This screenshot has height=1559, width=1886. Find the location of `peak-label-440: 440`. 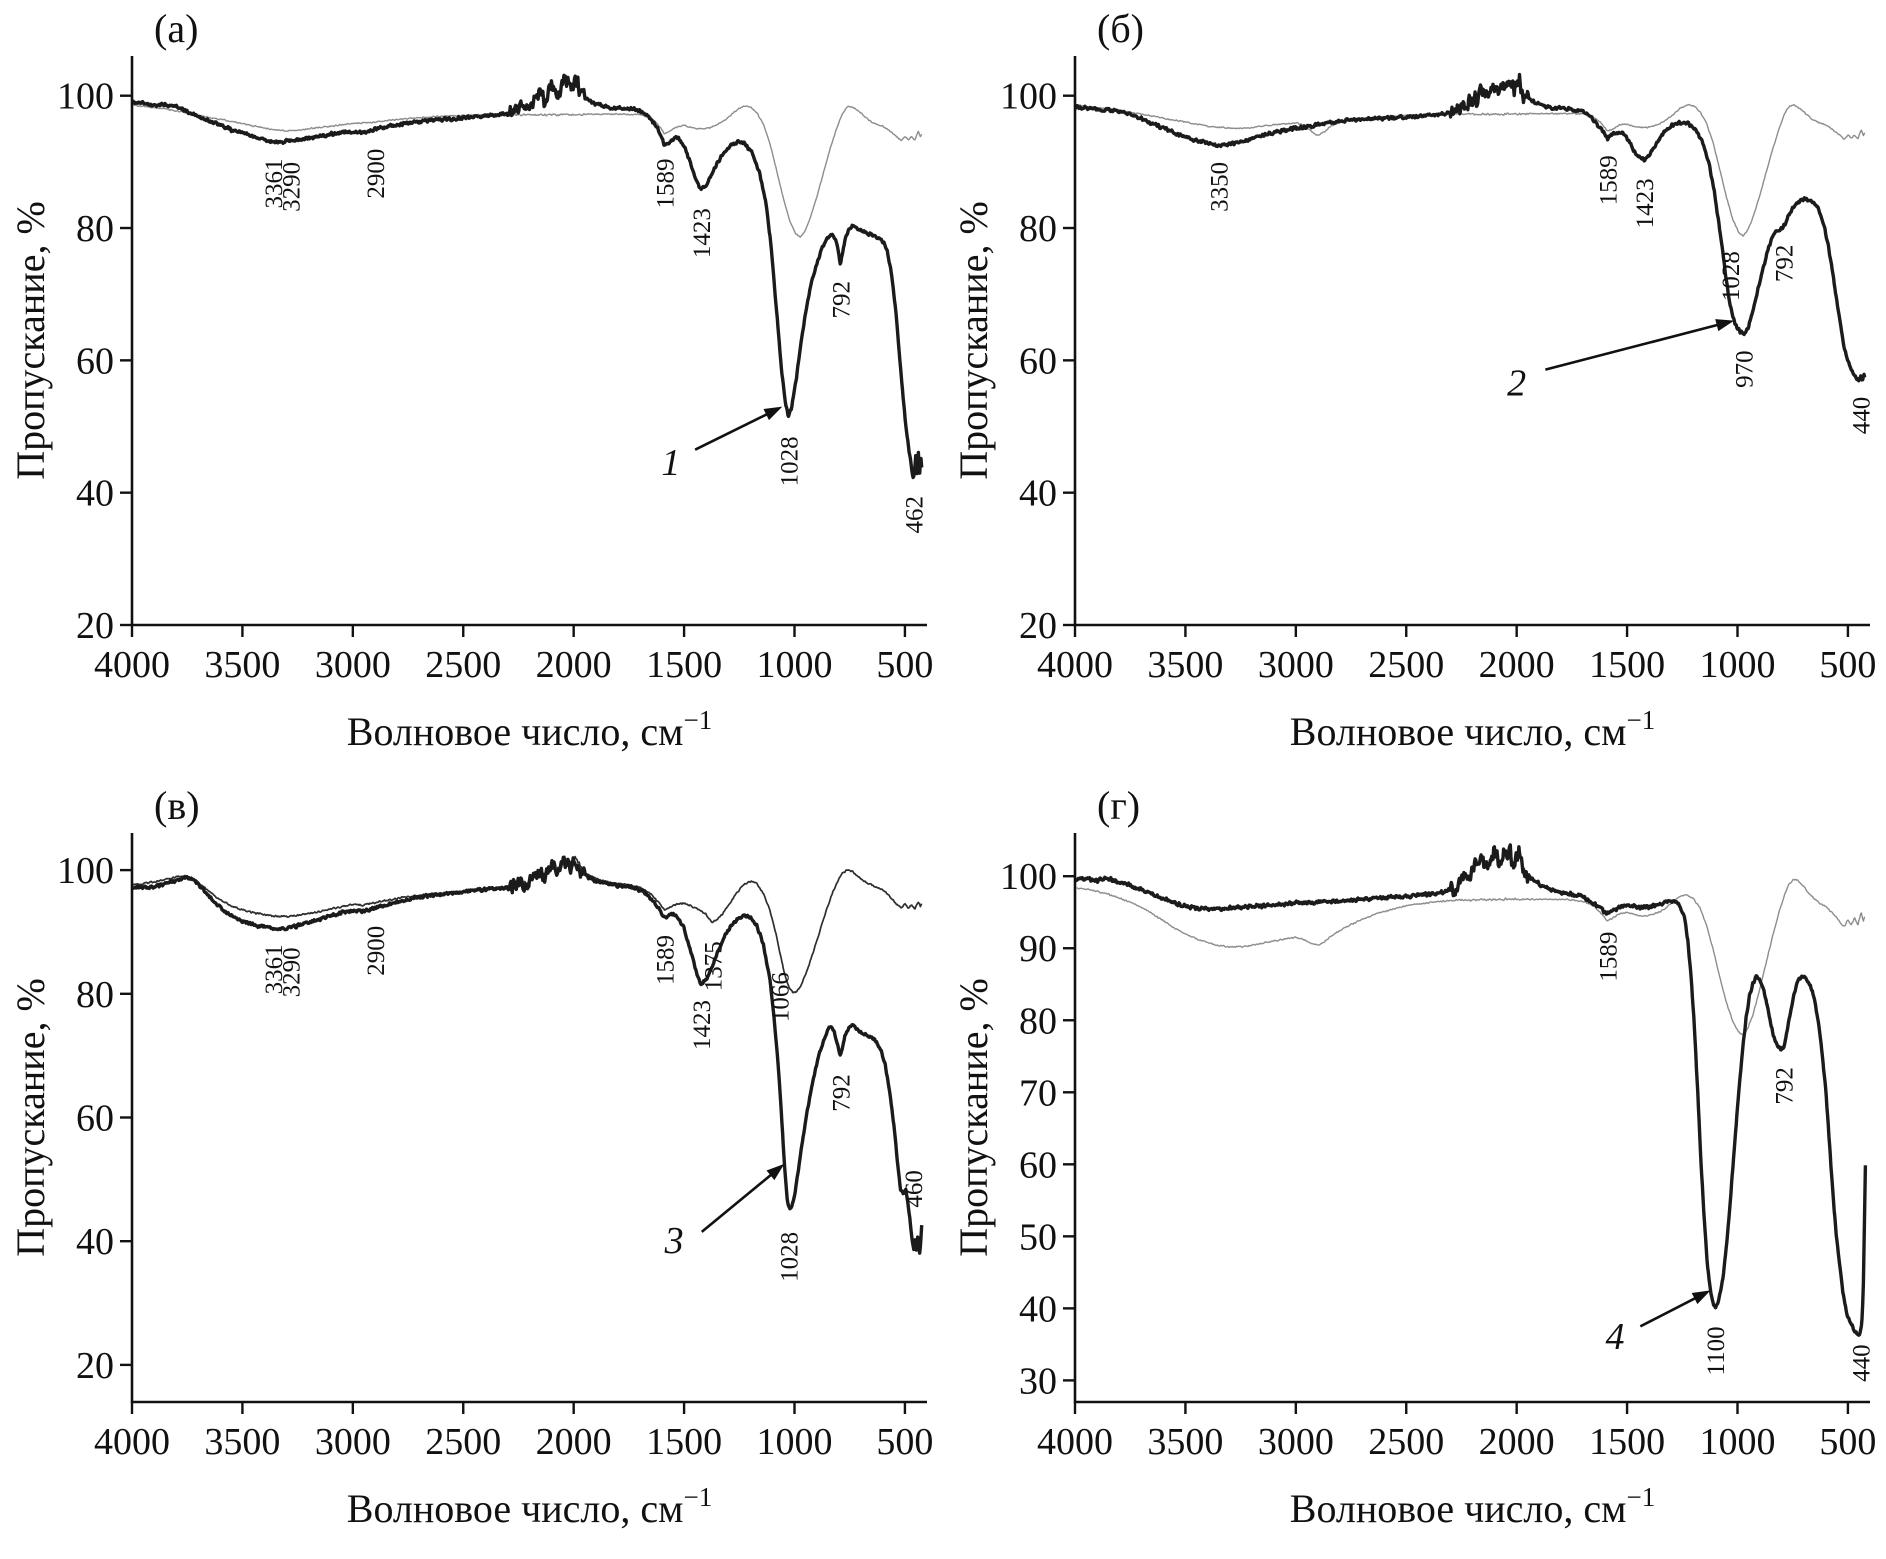

peak-label-440: 440 is located at coordinates (1862, 416).